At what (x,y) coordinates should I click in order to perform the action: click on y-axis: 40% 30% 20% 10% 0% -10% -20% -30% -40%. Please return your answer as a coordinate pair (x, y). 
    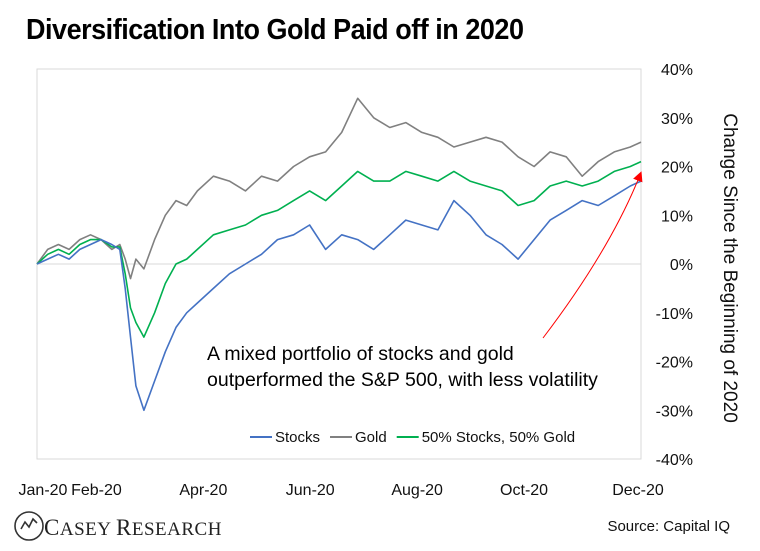
    Looking at the image, I should click on (674, 265).